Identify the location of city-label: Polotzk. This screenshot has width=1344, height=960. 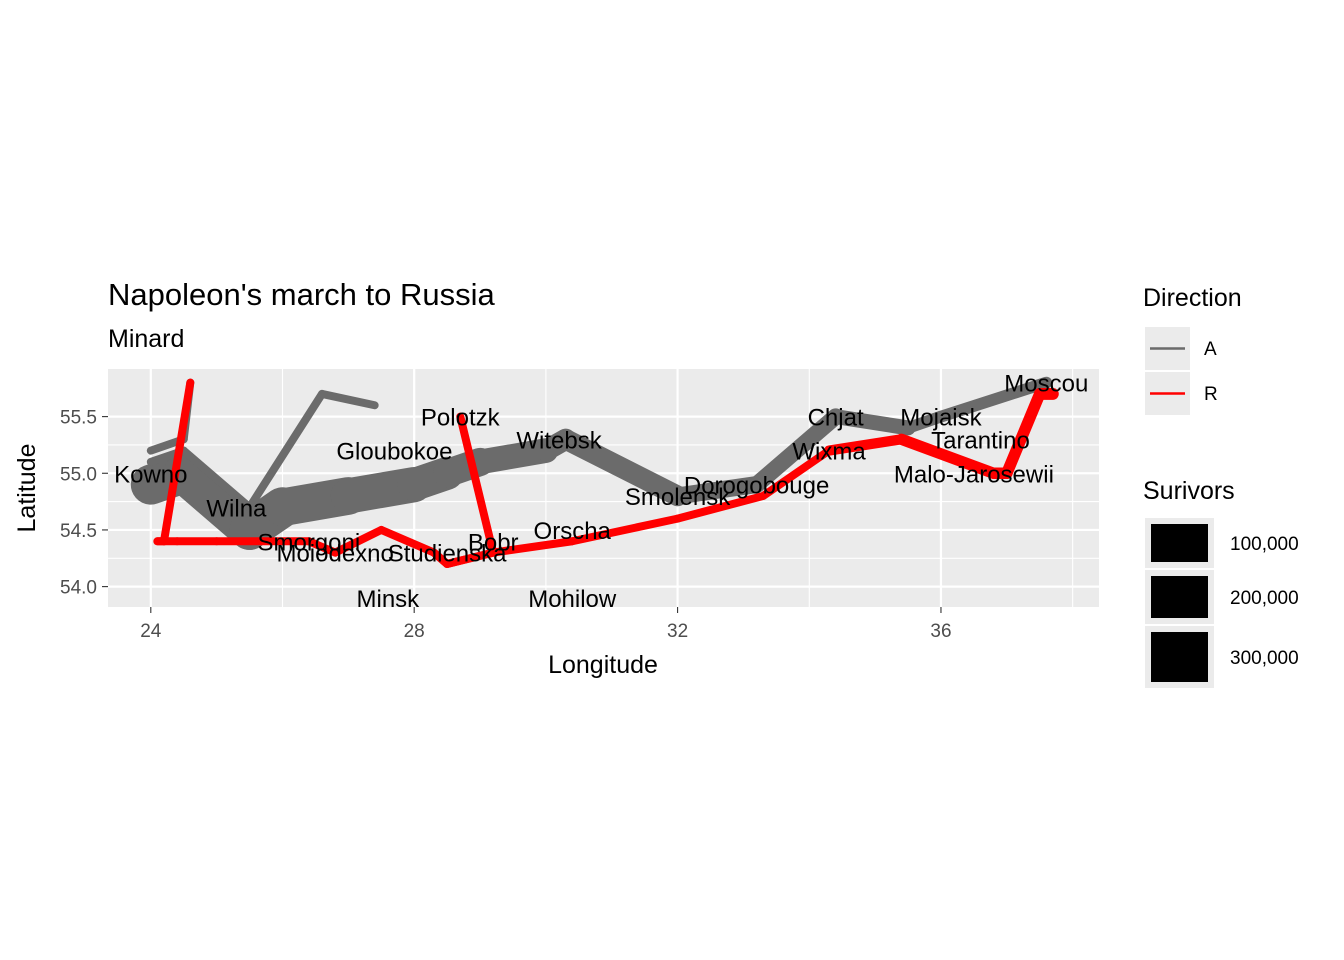
(461, 418).